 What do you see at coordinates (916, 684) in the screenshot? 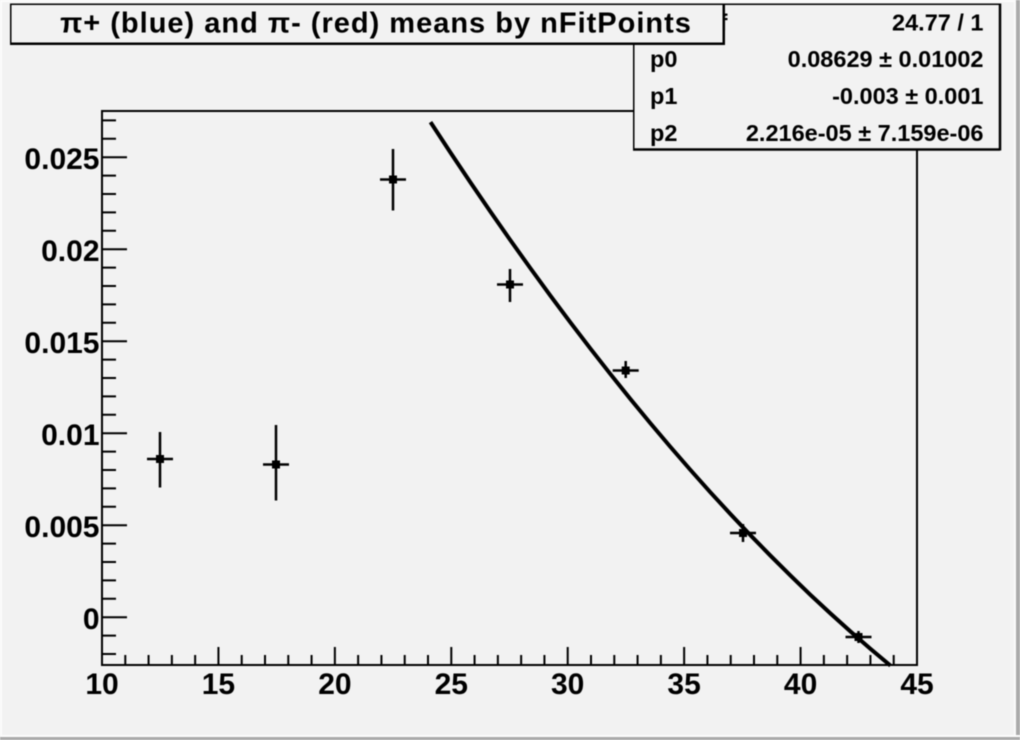
I see `svg-text: 45` at bounding box center [916, 684].